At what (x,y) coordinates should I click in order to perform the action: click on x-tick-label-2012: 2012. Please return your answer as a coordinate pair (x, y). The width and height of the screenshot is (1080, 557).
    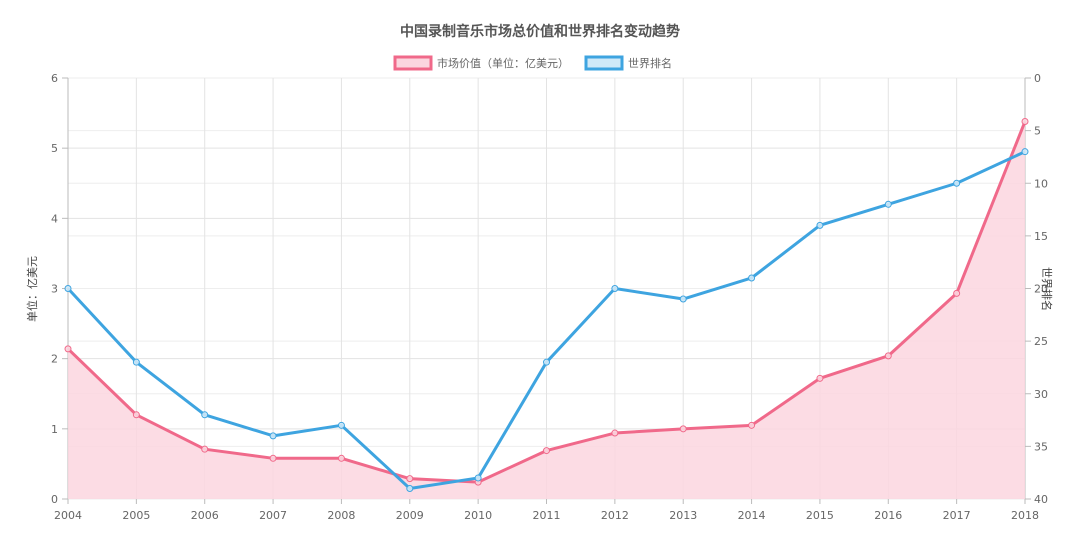
    Looking at the image, I should click on (615, 515).